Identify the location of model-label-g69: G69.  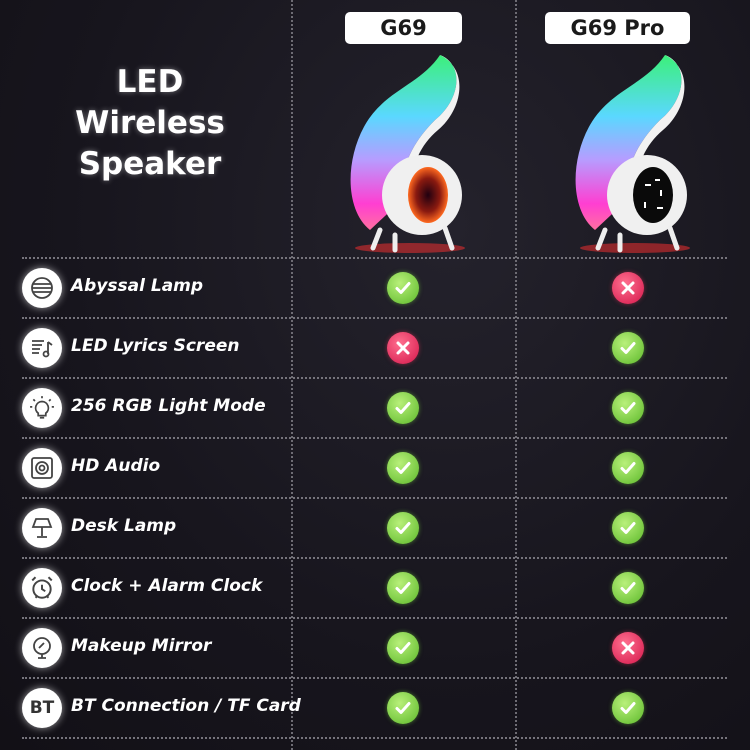
(403, 28).